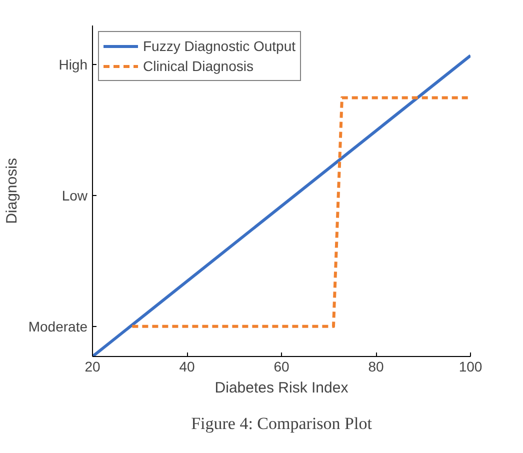 The height and width of the screenshot is (453, 523). I want to click on x-tick-label: 40, so click(187, 366).